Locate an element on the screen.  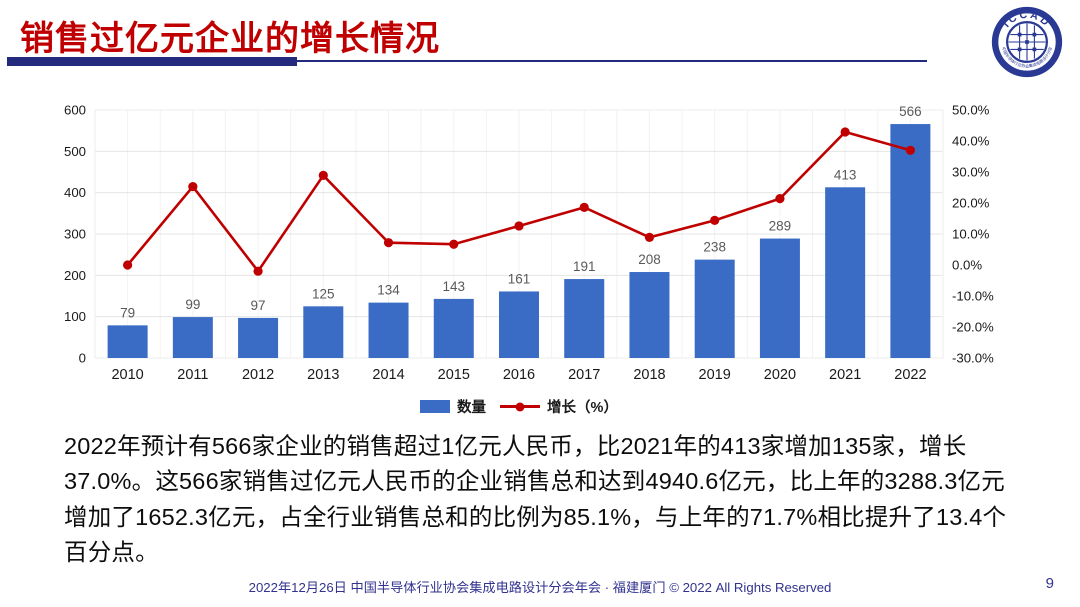
x-axis-label-2017: 2017 is located at coordinates (584, 375).